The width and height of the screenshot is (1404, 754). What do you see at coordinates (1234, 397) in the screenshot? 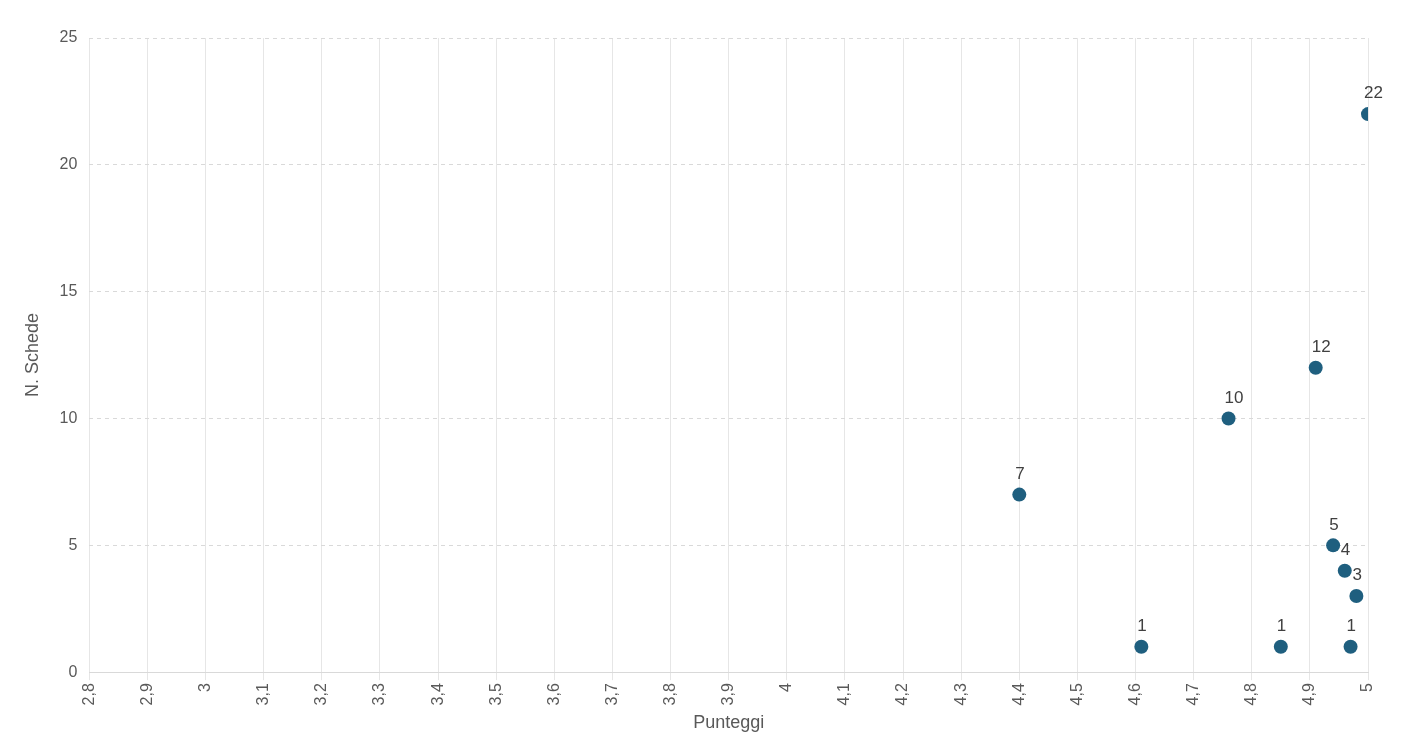
I see `data-label: 10` at bounding box center [1234, 397].